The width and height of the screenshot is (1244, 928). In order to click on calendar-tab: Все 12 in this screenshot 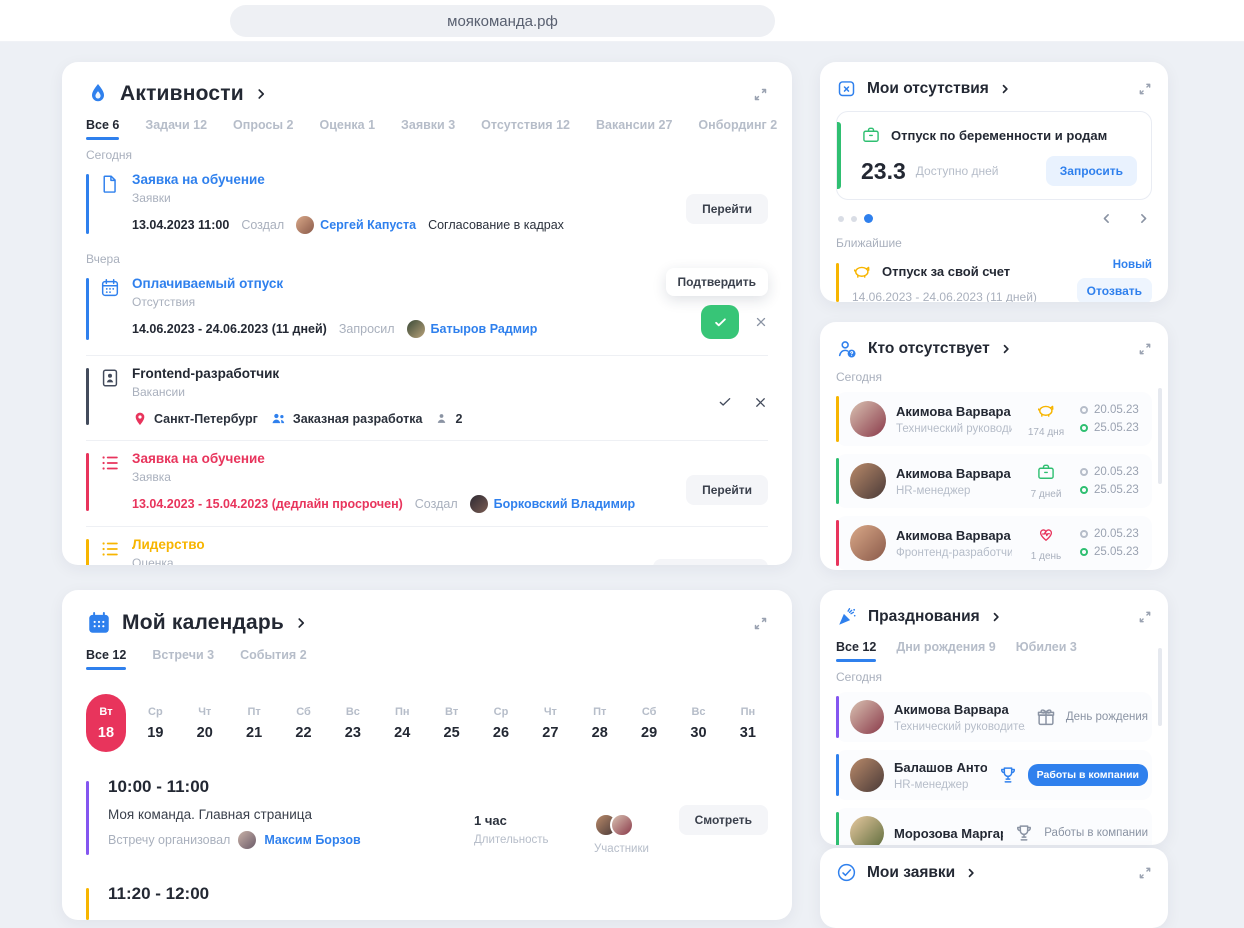, I will do `click(106, 659)`.